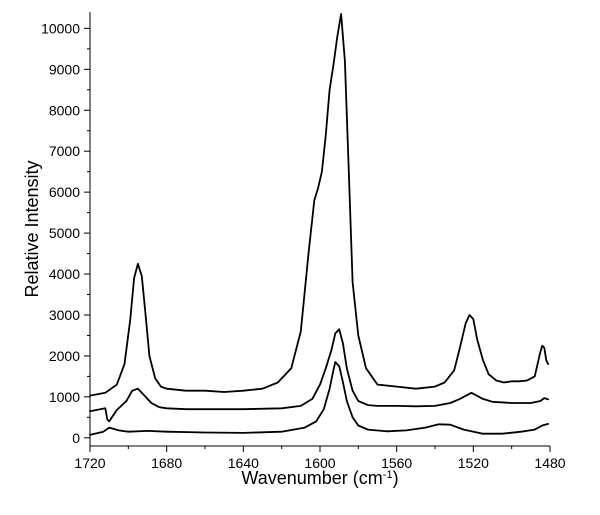 Image resolution: width=600 pixels, height=515 pixels. What do you see at coordinates (64, 69) in the screenshot?
I see `y-tick-label: 9000` at bounding box center [64, 69].